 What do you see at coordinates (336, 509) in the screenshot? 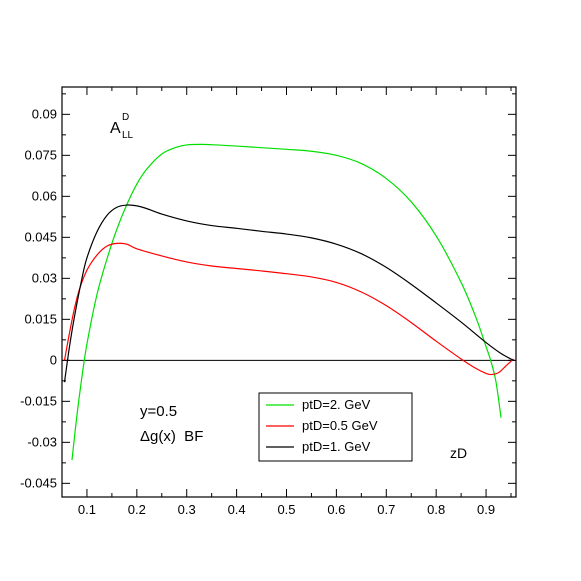
I see `x-tick-label: 0.6` at bounding box center [336, 509].